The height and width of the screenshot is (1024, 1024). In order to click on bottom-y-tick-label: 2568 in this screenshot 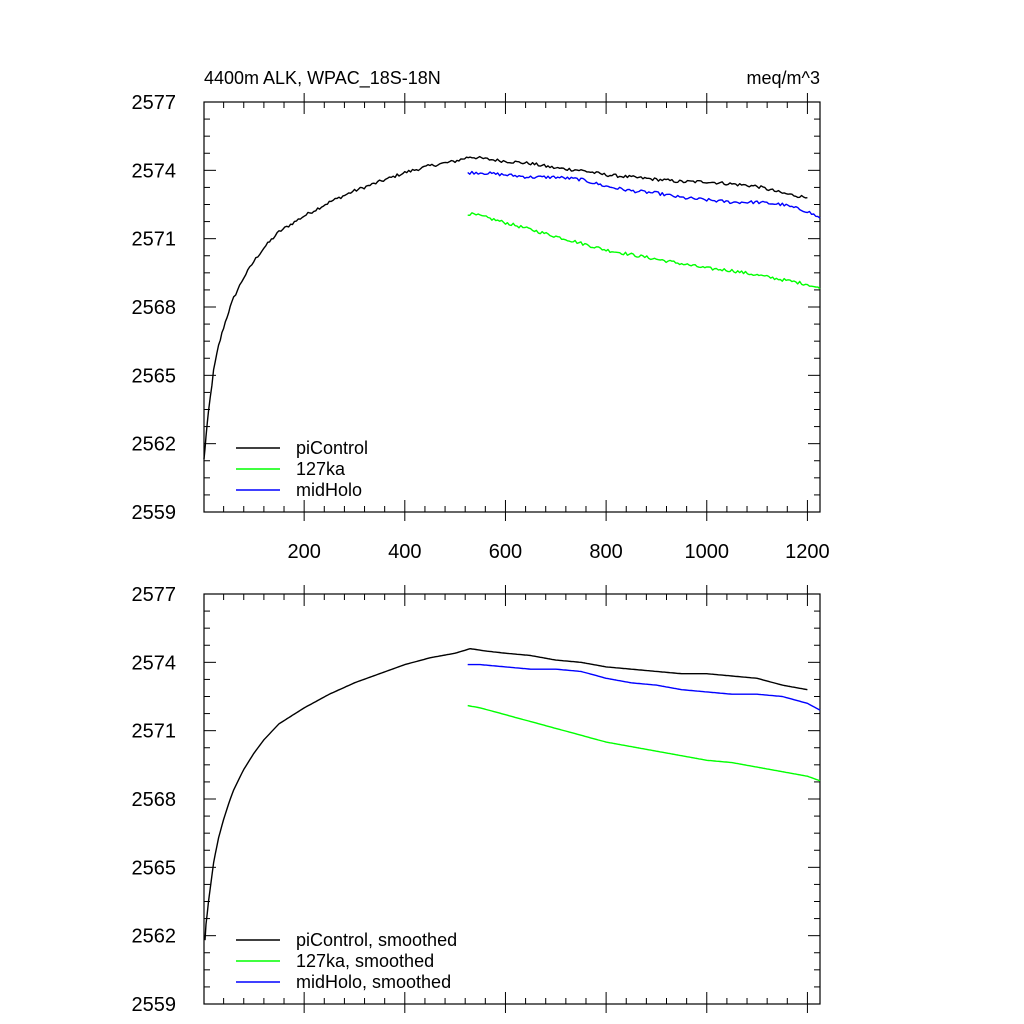, I will do `click(154, 800)`.